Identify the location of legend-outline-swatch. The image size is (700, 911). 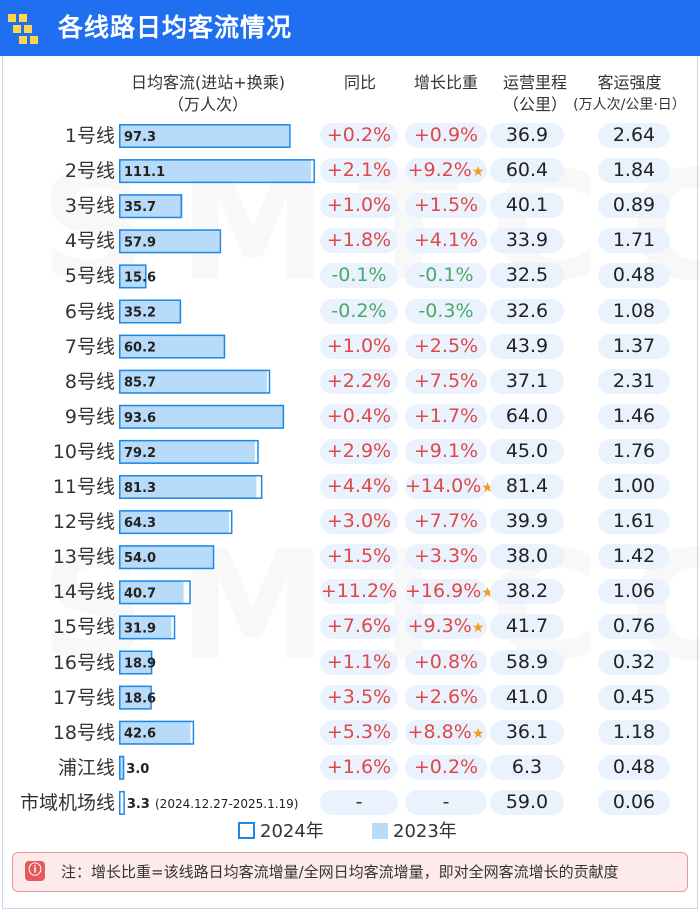
(246, 830).